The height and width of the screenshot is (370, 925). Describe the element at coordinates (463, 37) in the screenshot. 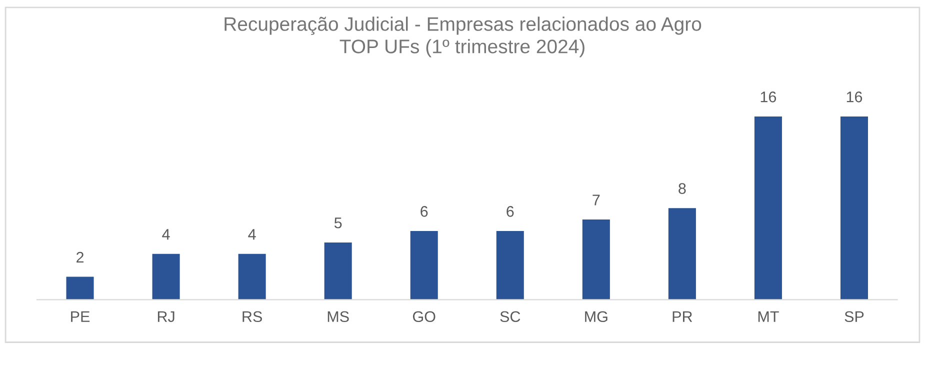

I see `chart-title: Recuperação Judicial - Empresas relacionados ao Agro TOP UFs (1º trimestre 2024)` at that location.